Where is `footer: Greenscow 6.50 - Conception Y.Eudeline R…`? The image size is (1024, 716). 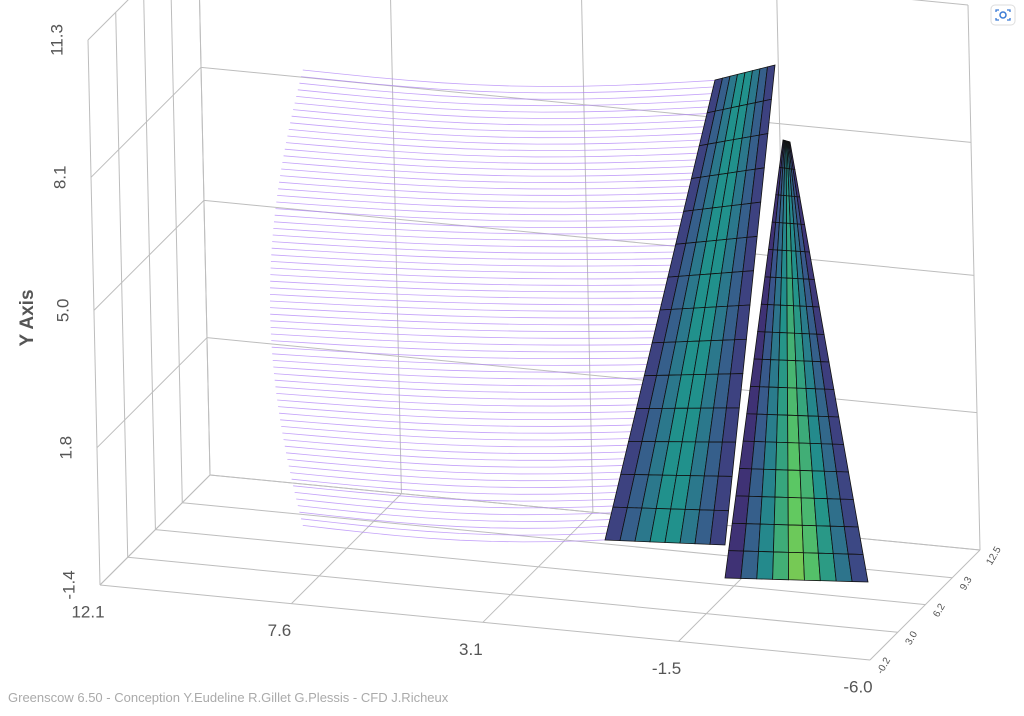
footer: Greenscow 6.50 - Conception Y.Eudeline R… is located at coordinates (228, 697).